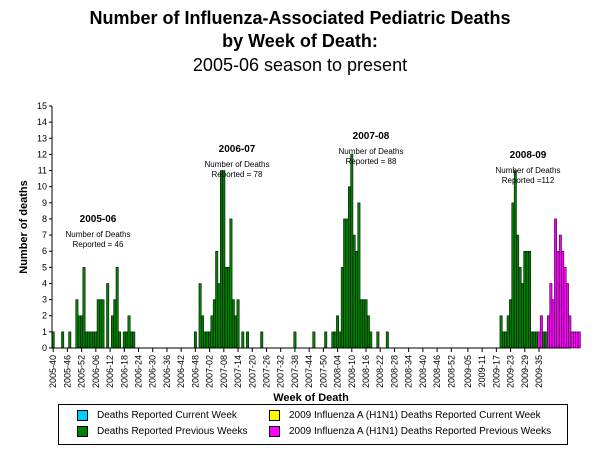 This screenshot has width=600, height=450. I want to click on legend-item-previous-weeks: Deaths Reported Previous Weeks, so click(162, 431).